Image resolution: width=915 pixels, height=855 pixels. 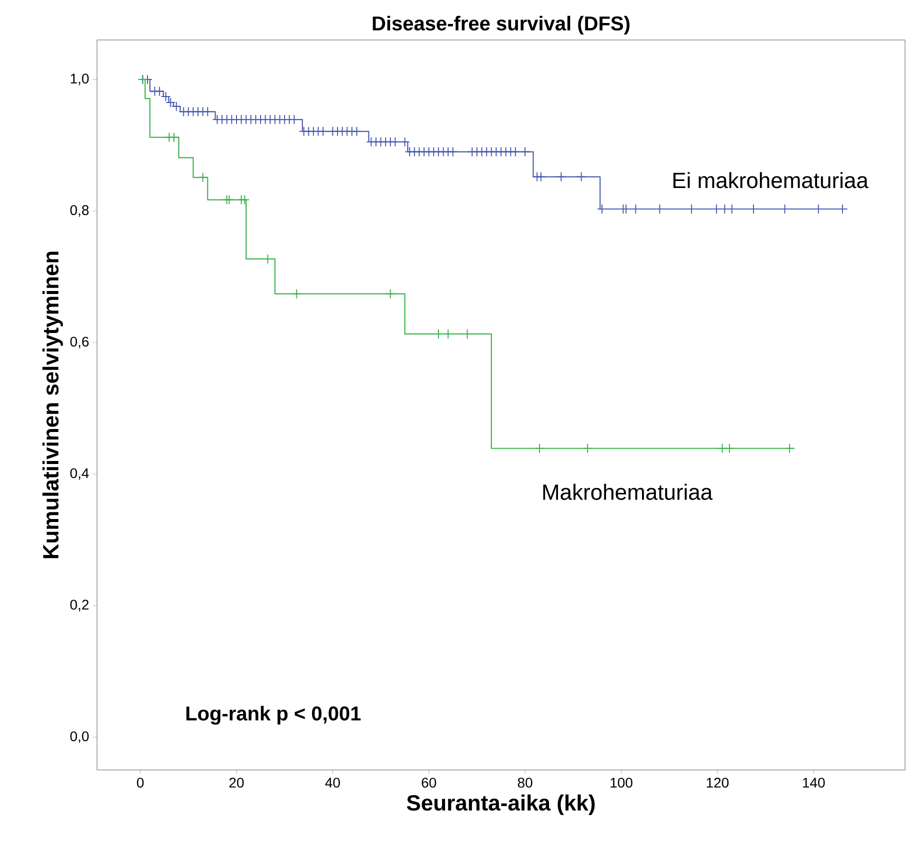 What do you see at coordinates (79, 80) in the screenshot?
I see `y-tick-label: 1,0` at bounding box center [79, 80].